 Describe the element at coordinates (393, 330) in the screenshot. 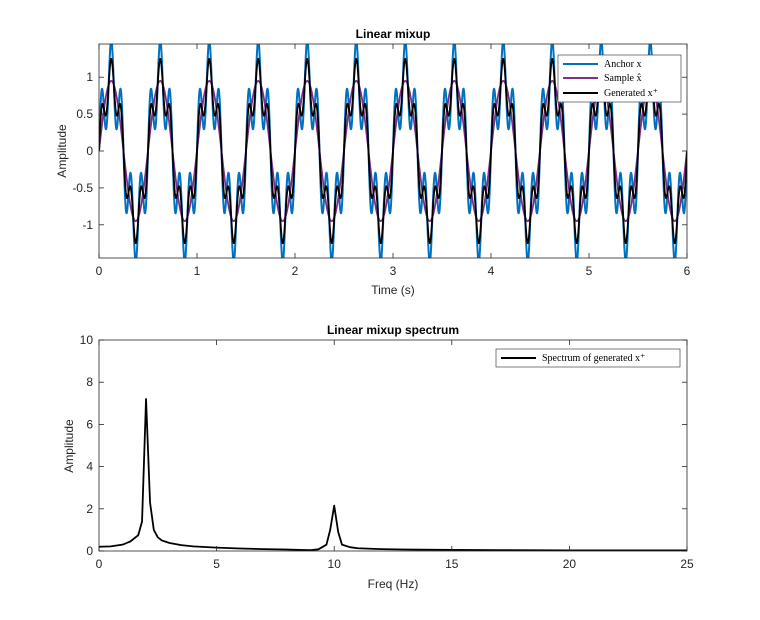

I see `chart-title: Linear mixup spectrum` at that location.